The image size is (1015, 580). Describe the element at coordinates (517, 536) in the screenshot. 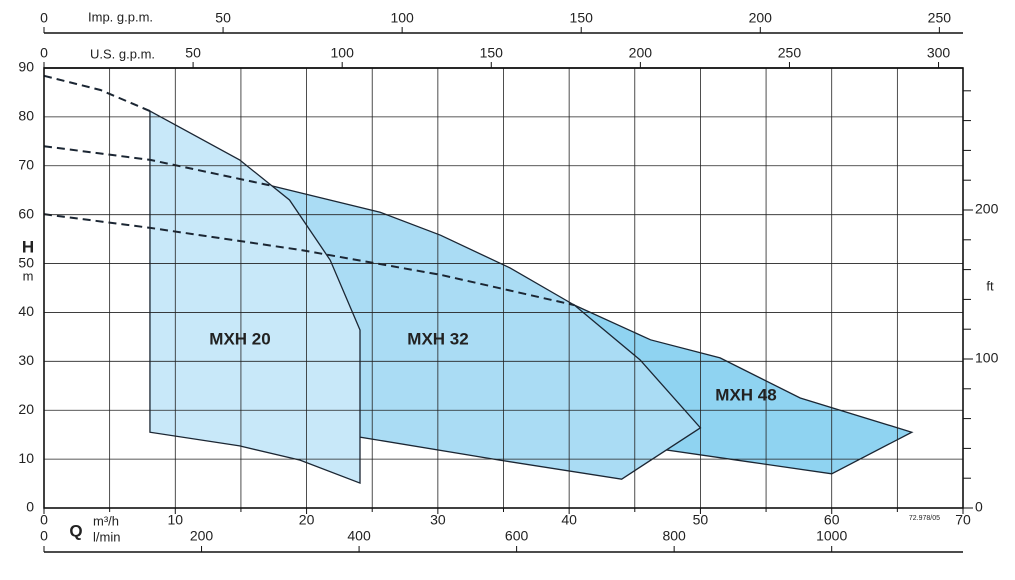

I see `lmin-tick-label: 600` at that location.